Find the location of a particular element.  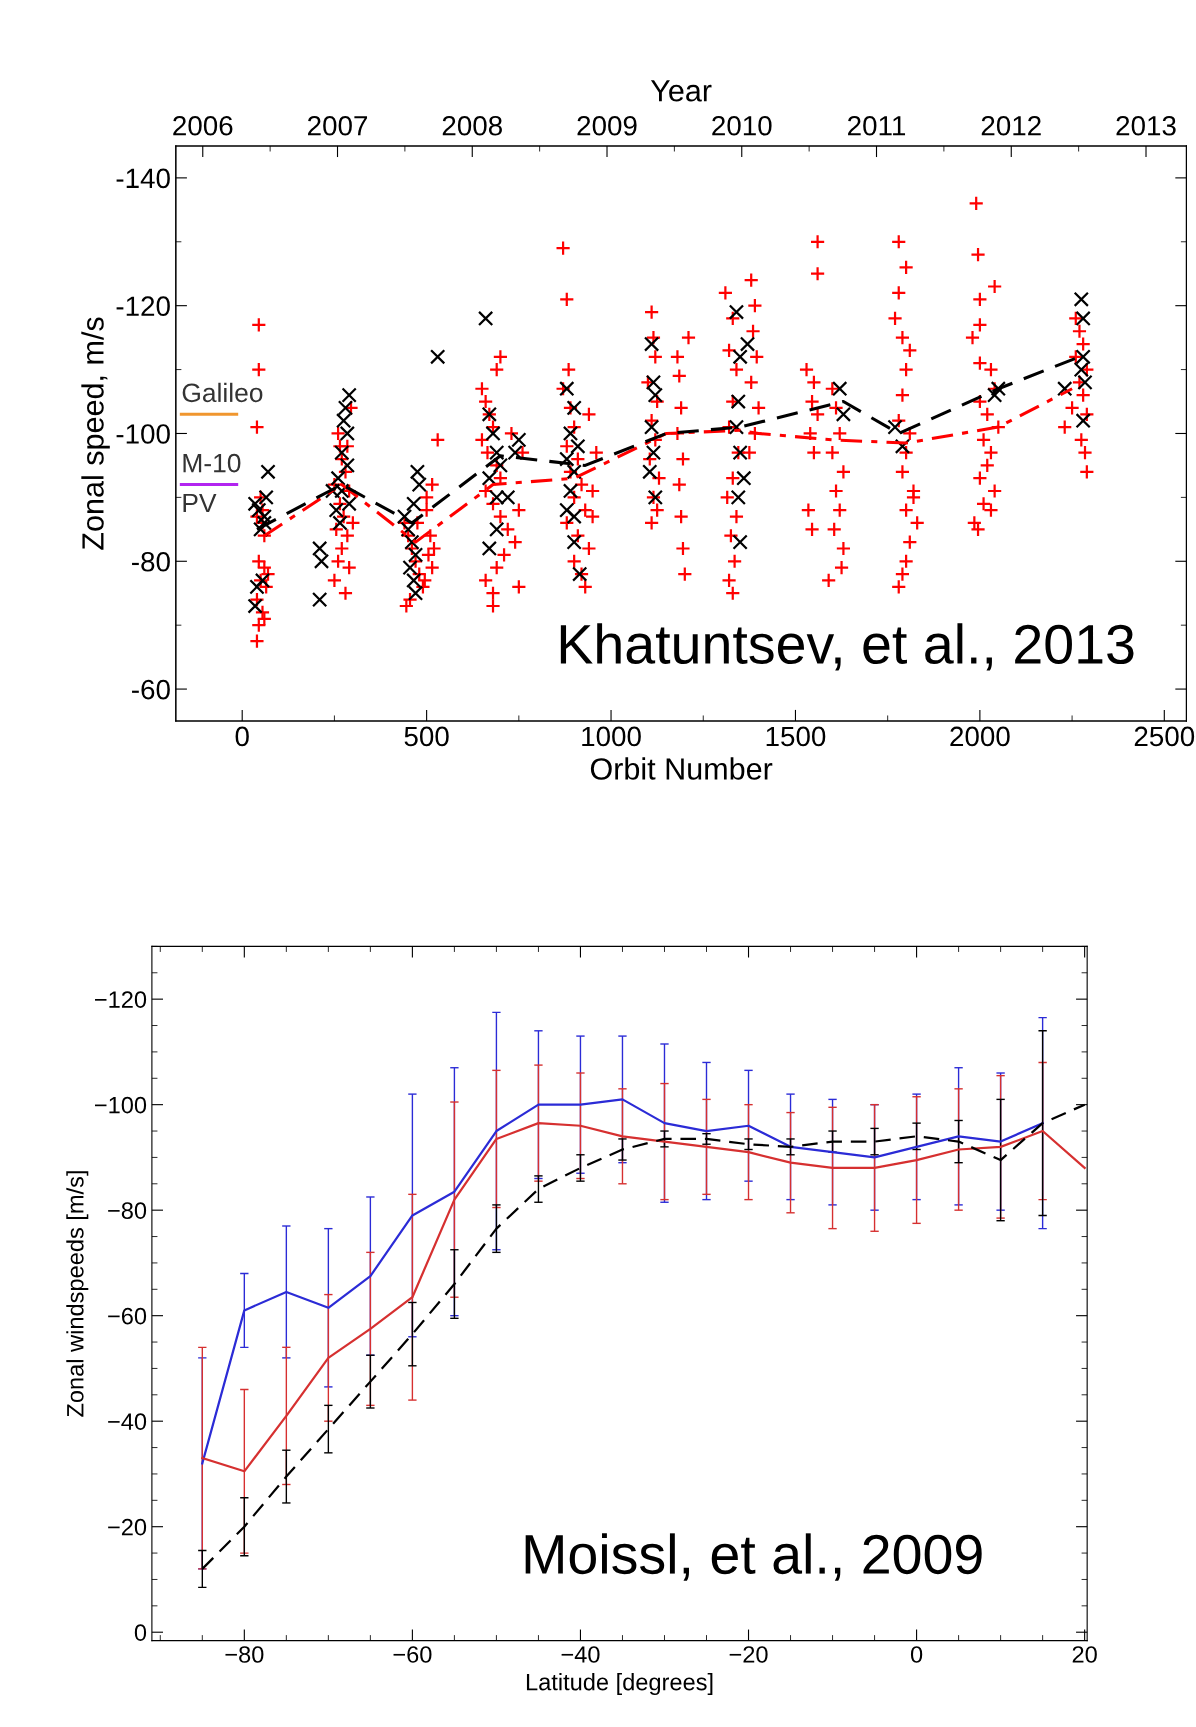

y-tick-label: −40 is located at coordinates (127, 1421).